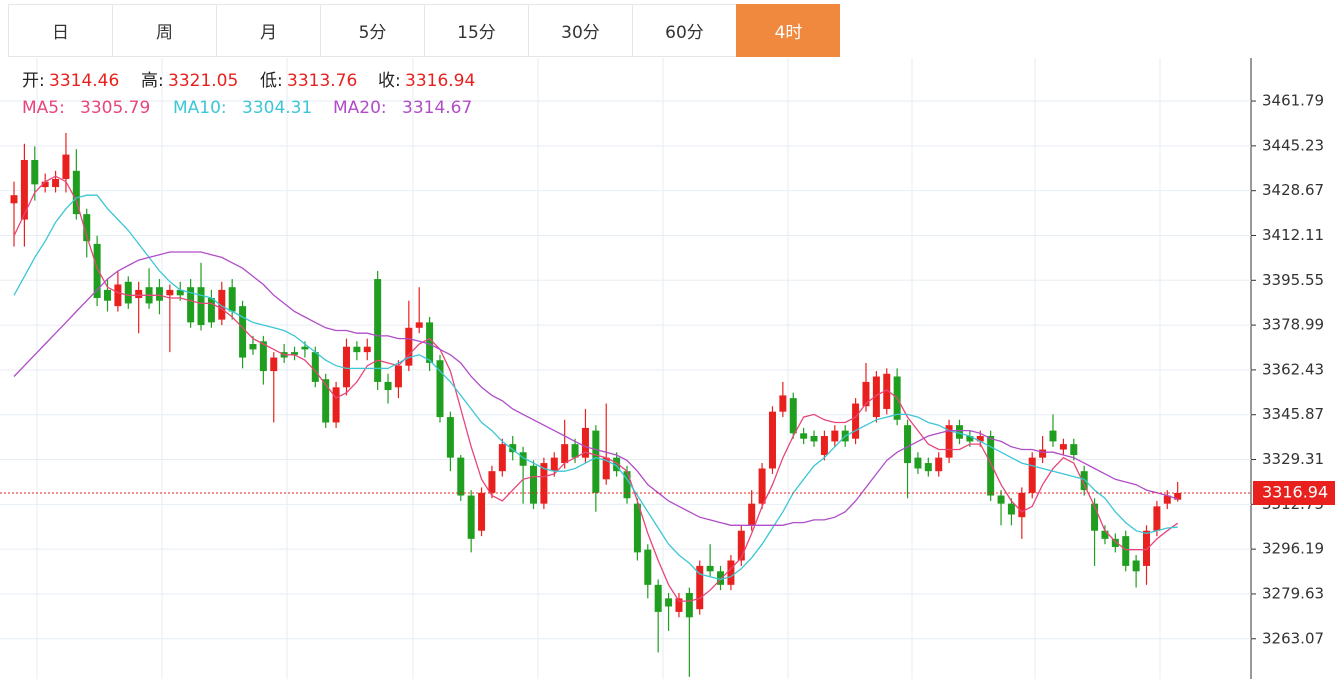  What do you see at coordinates (684, 30) in the screenshot?
I see `period-tab: 60分` at bounding box center [684, 30].